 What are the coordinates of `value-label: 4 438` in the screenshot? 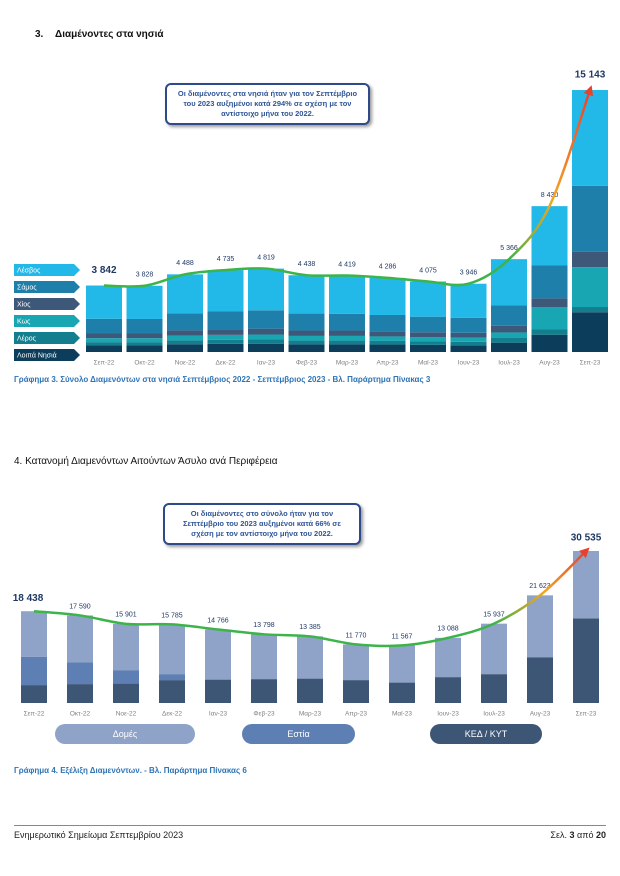 It's located at (307, 264).